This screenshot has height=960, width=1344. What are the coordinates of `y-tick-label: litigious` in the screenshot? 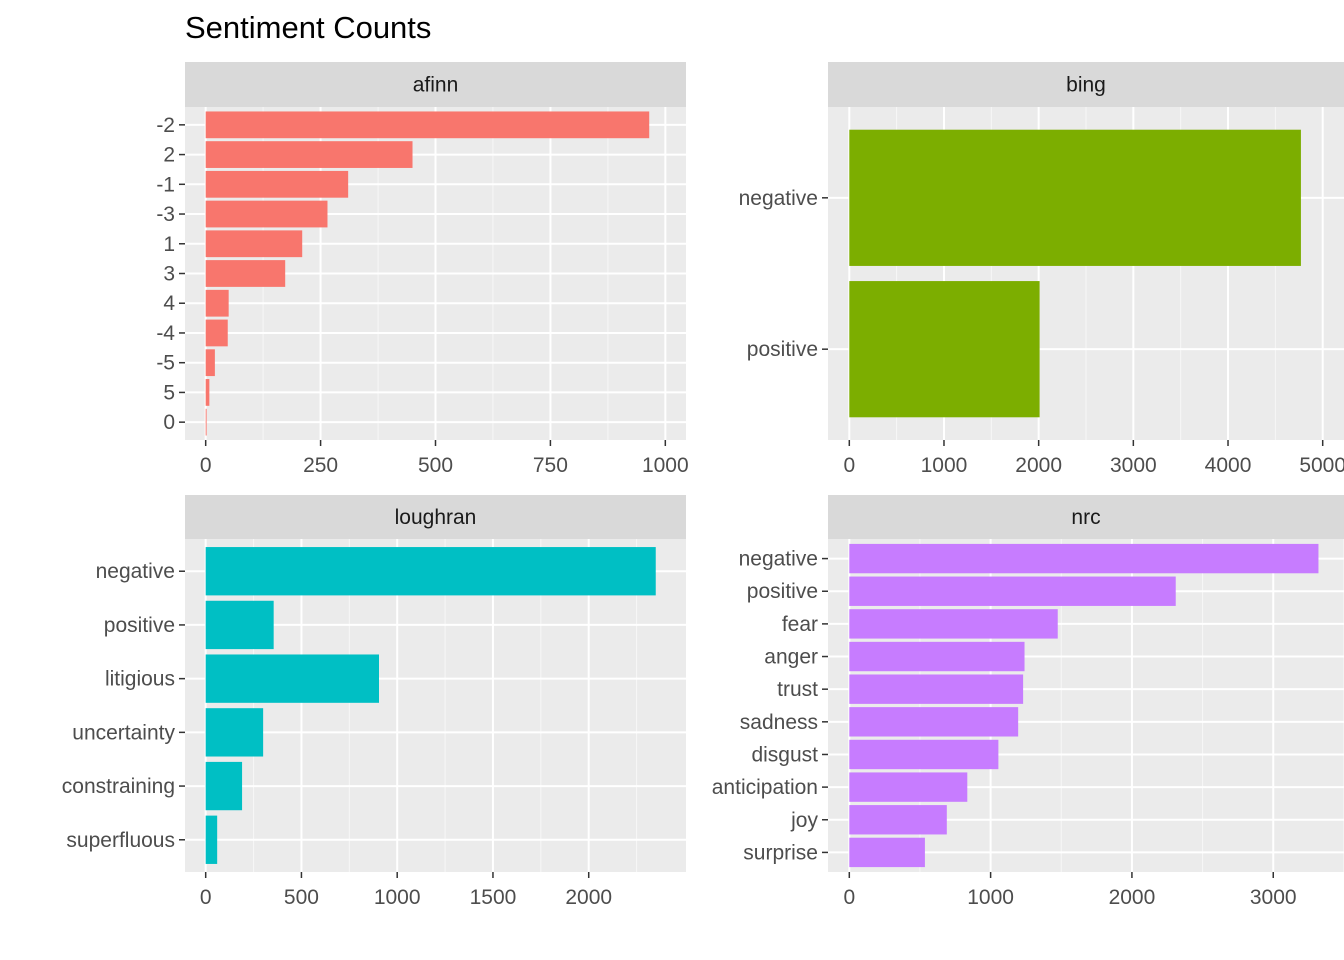 It's located at (140, 679).